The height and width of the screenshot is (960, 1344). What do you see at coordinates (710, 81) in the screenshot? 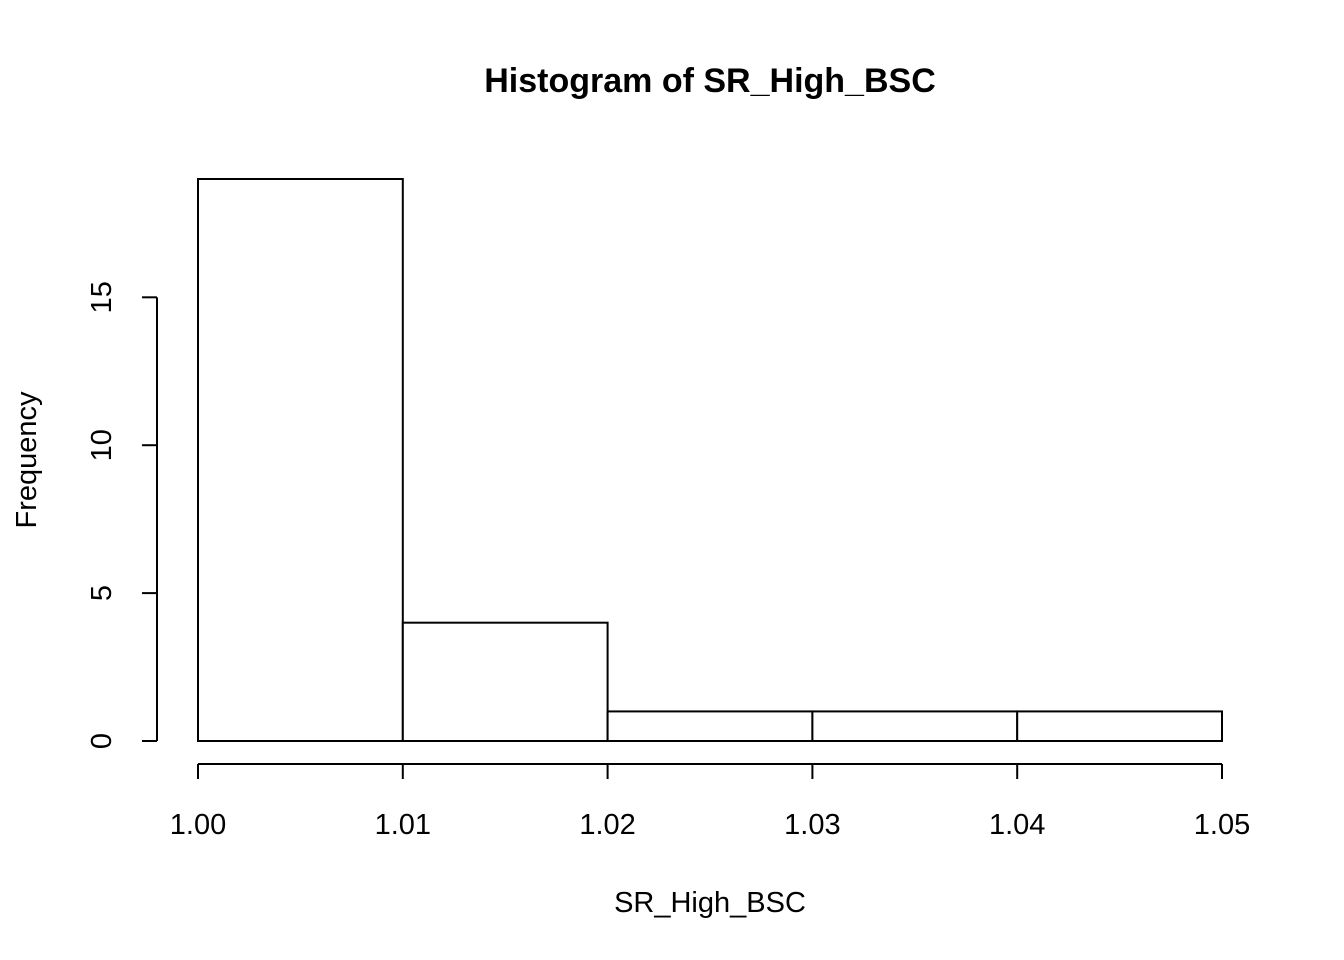
I see `chart-title: Histogram of SR_High_BSC` at bounding box center [710, 81].